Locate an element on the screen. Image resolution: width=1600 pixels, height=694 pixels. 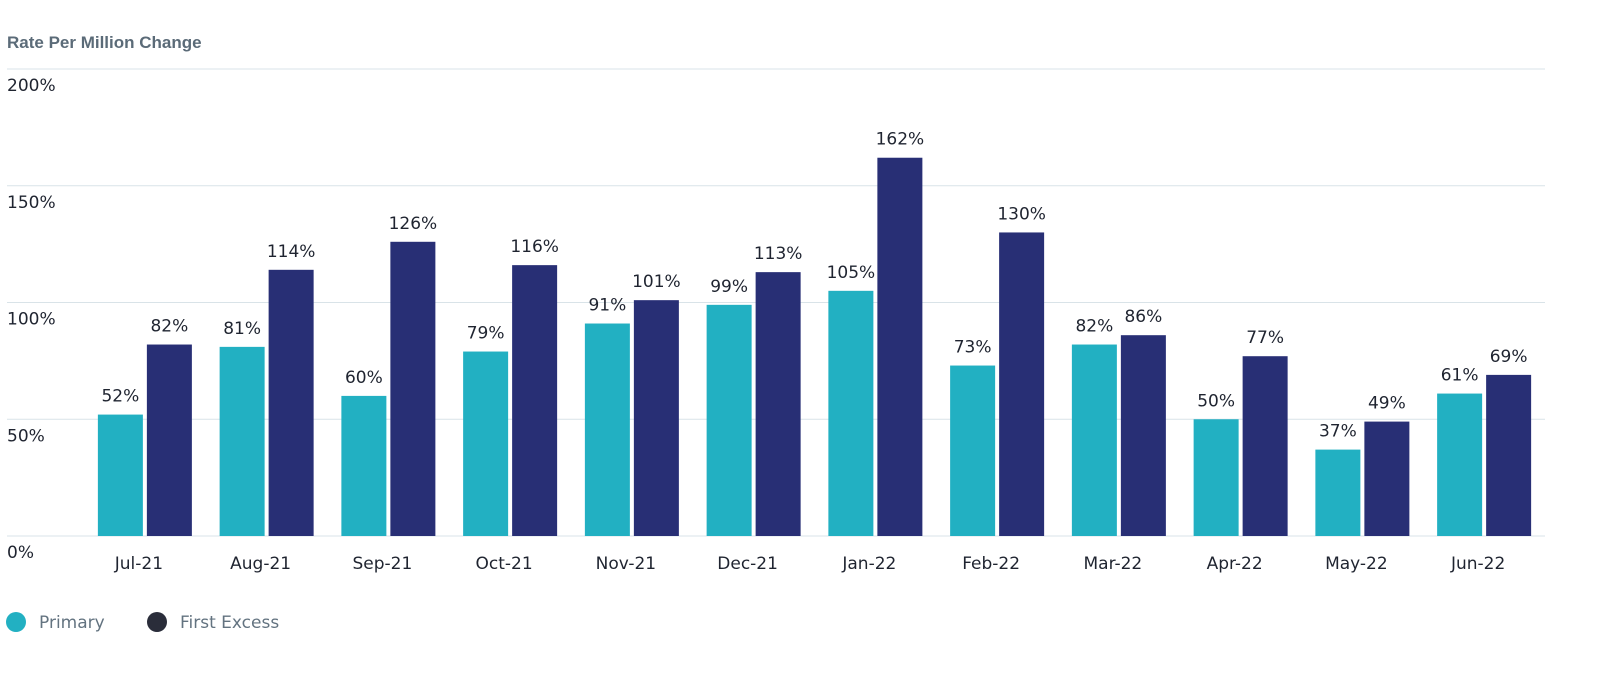
legend-item: First Excess is located at coordinates (213, 622).